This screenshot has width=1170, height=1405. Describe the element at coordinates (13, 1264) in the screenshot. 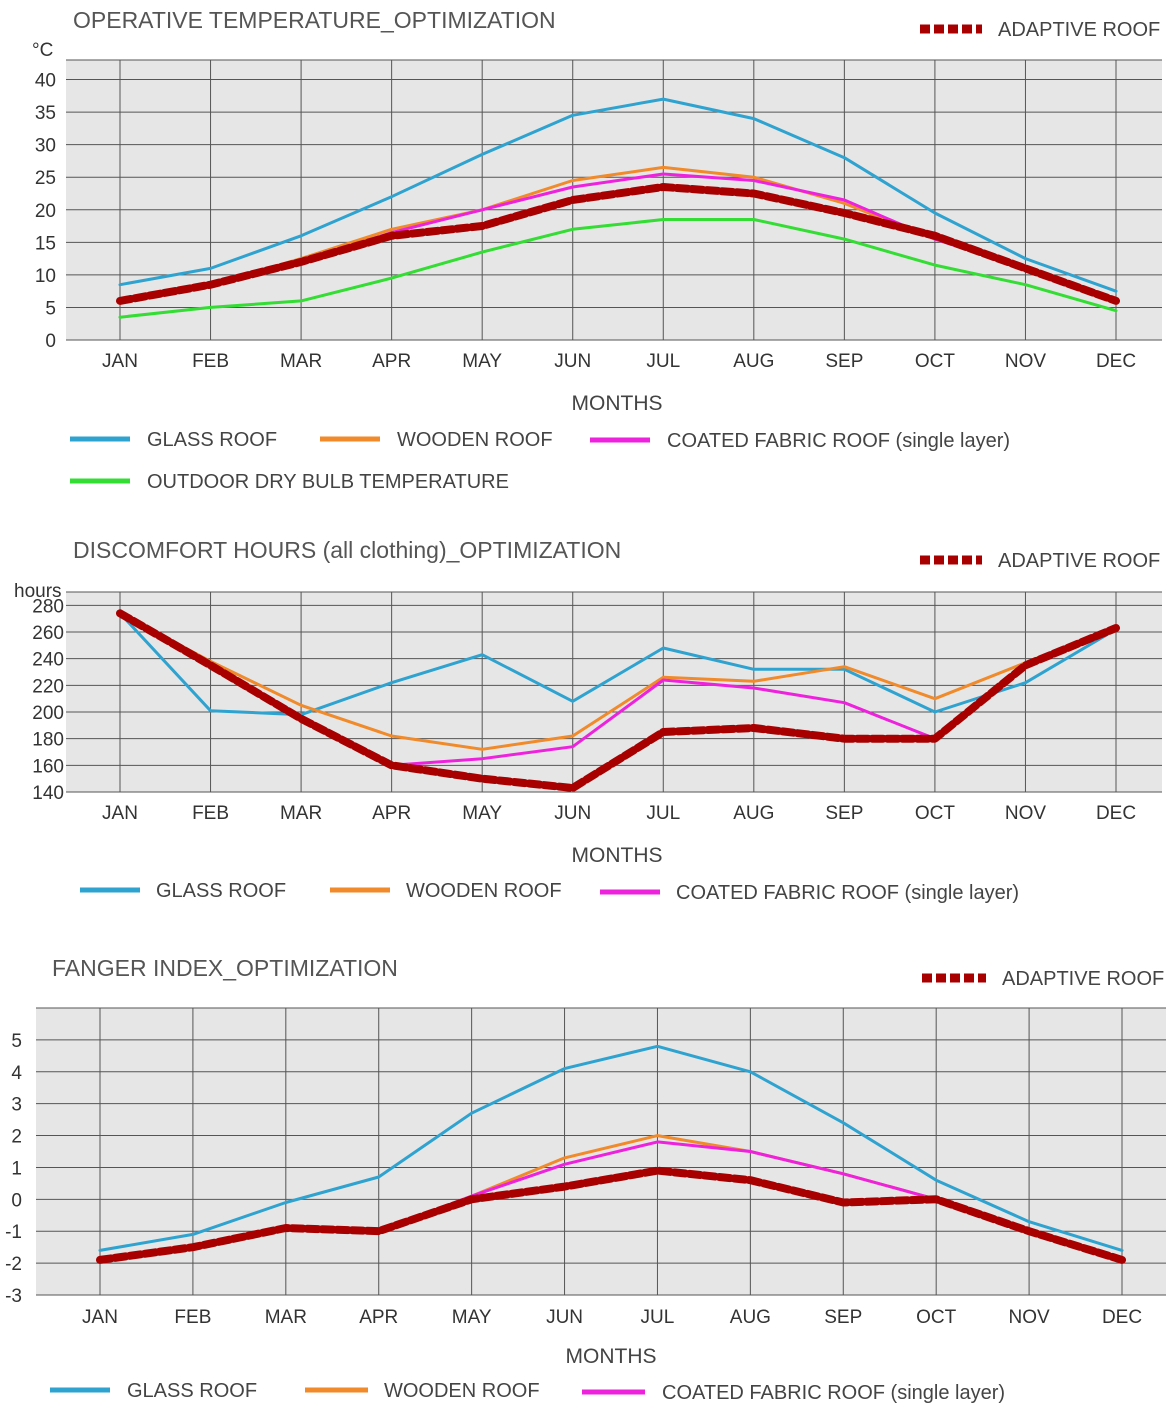

I see `y-tick-label: -2` at that location.